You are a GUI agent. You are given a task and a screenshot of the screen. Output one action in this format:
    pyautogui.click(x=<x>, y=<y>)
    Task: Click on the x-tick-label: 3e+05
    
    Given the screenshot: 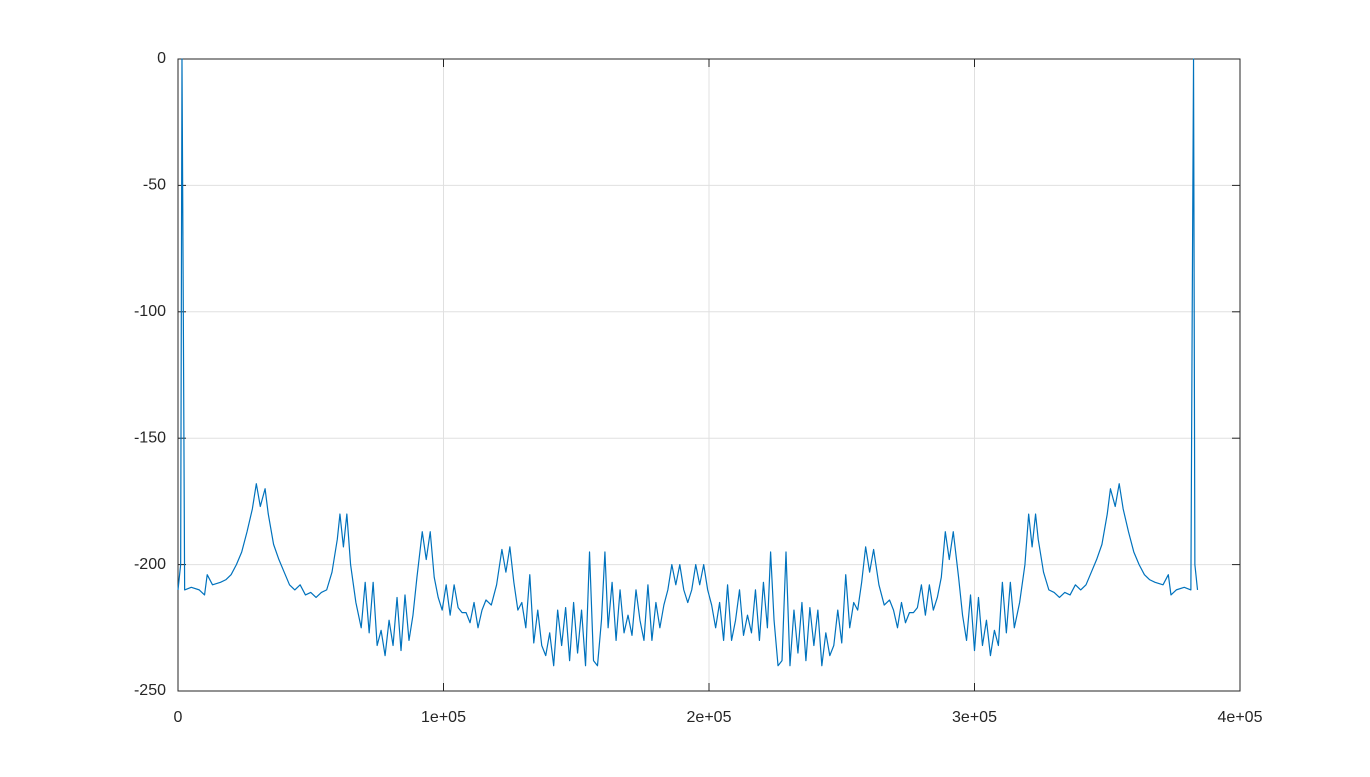 What is the action you would take?
    pyautogui.click(x=974, y=717)
    